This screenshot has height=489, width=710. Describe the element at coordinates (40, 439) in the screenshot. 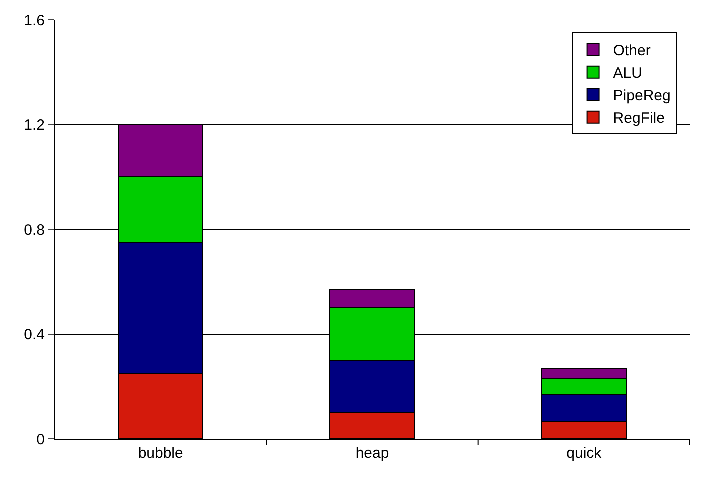

I see `y-tick-label: 0` at that location.